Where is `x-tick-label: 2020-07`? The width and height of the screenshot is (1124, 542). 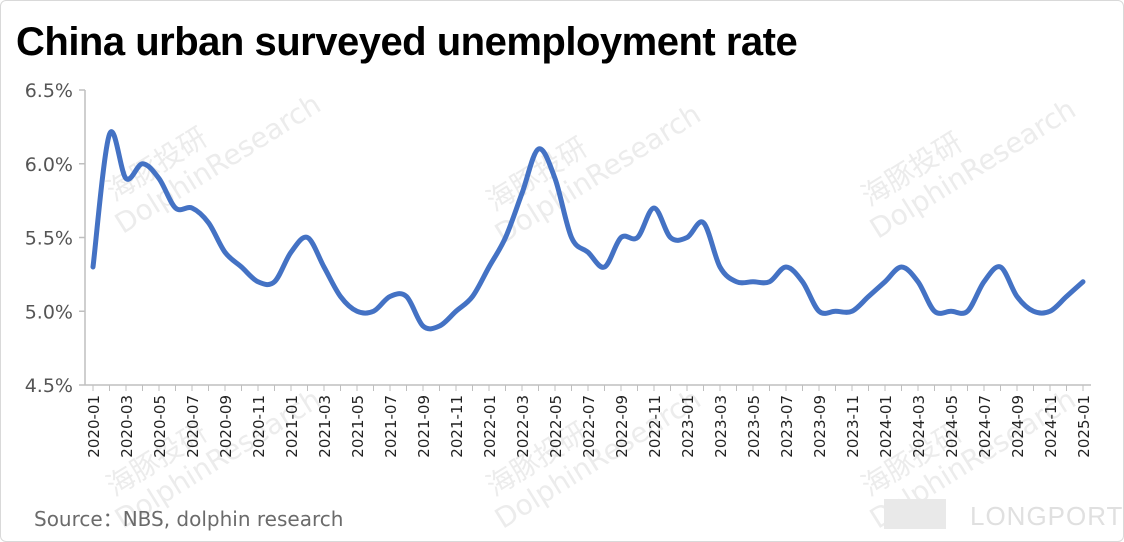
x-tick-label: 2020-07 is located at coordinates (193, 426).